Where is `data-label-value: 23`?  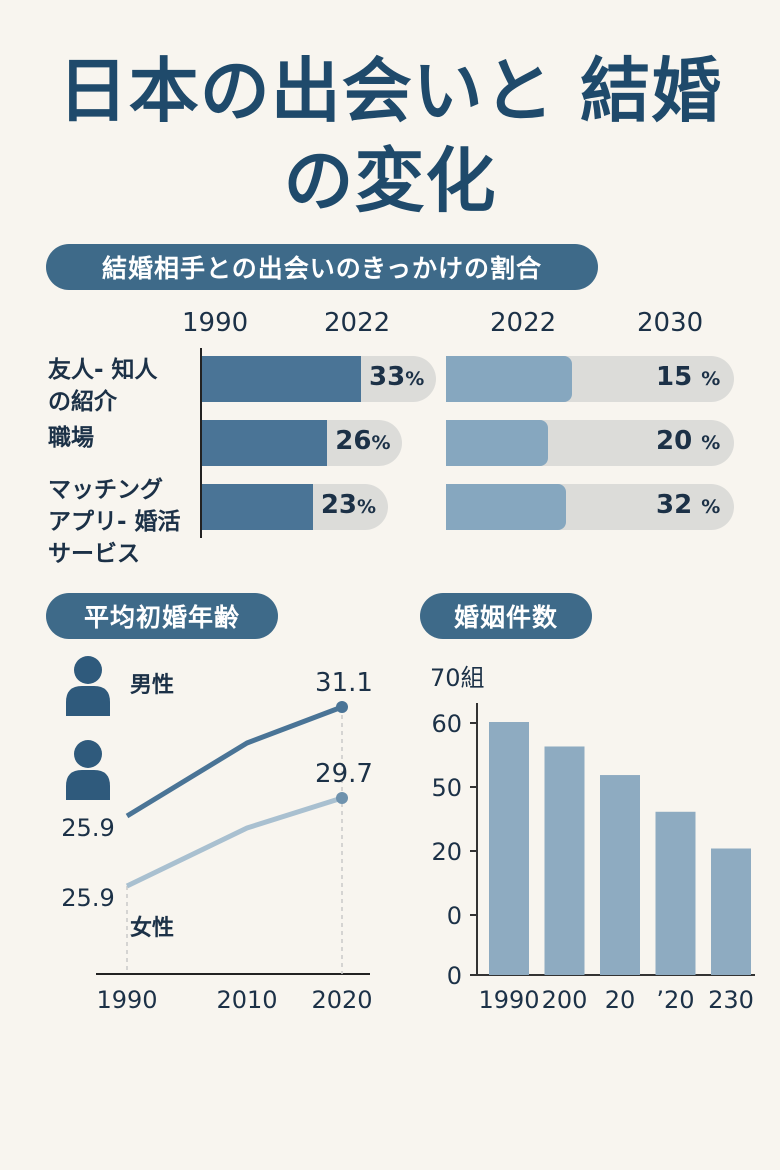 data-label-value: 23 is located at coordinates (338, 505).